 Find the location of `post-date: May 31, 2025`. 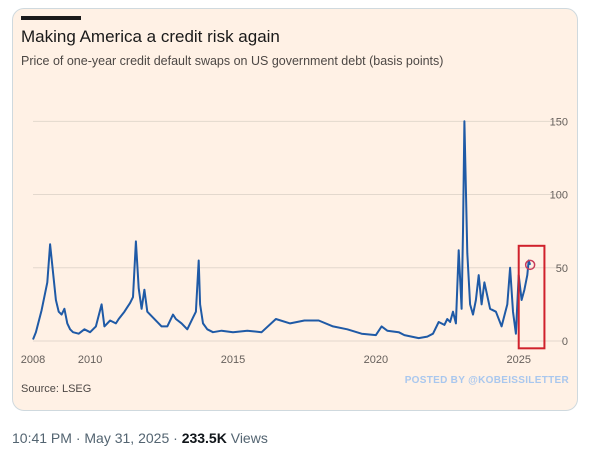

post-date: May 31, 2025 is located at coordinates (127, 438).